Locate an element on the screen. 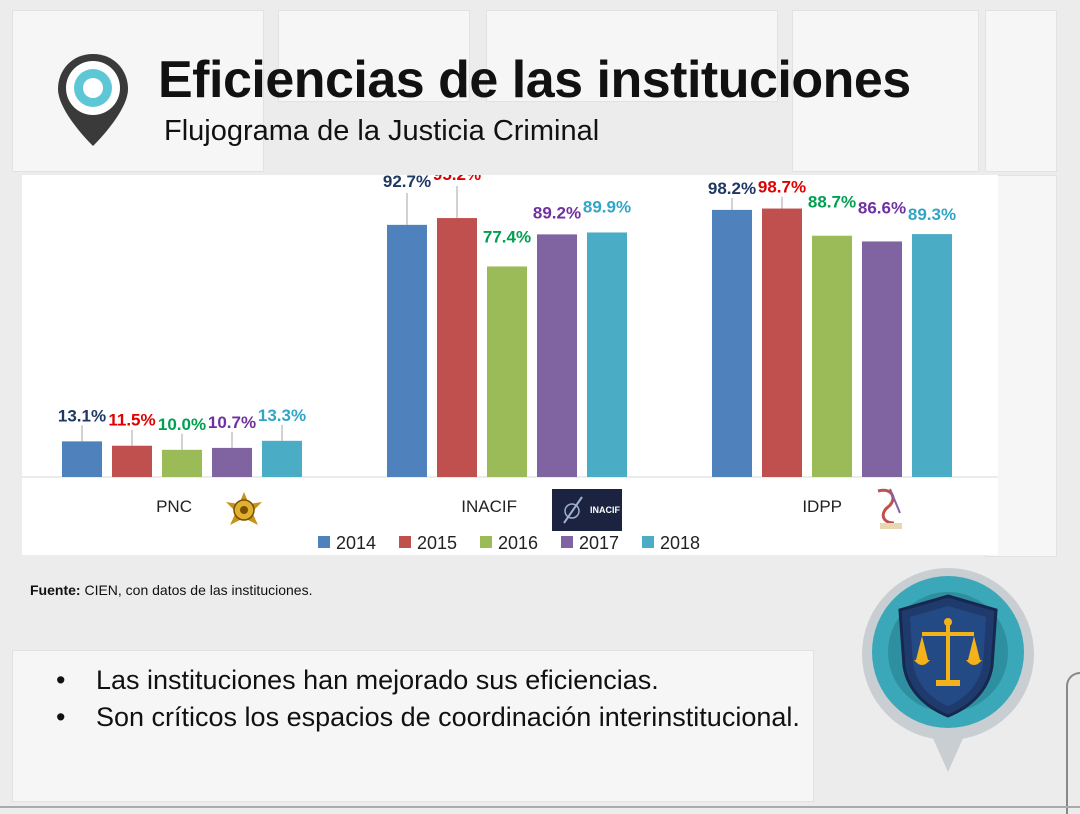 Image resolution: width=1080 pixels, height=814 pixels. data-label-pnc-2014: 13.1% is located at coordinates (82, 415).